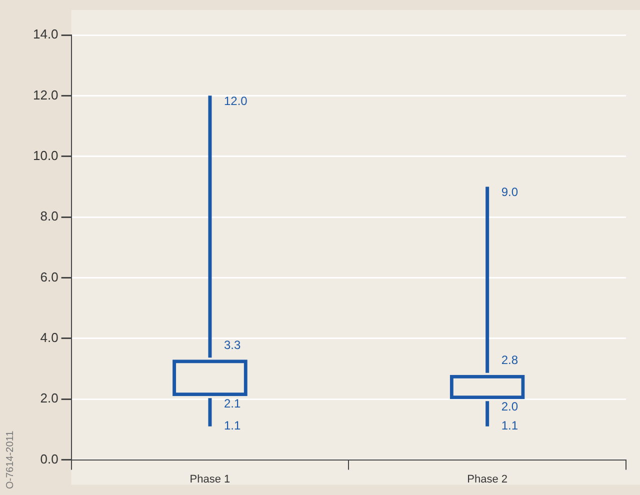  Describe the element at coordinates (10, 459) in the screenshot. I see `text: O-7614-2011` at that location.